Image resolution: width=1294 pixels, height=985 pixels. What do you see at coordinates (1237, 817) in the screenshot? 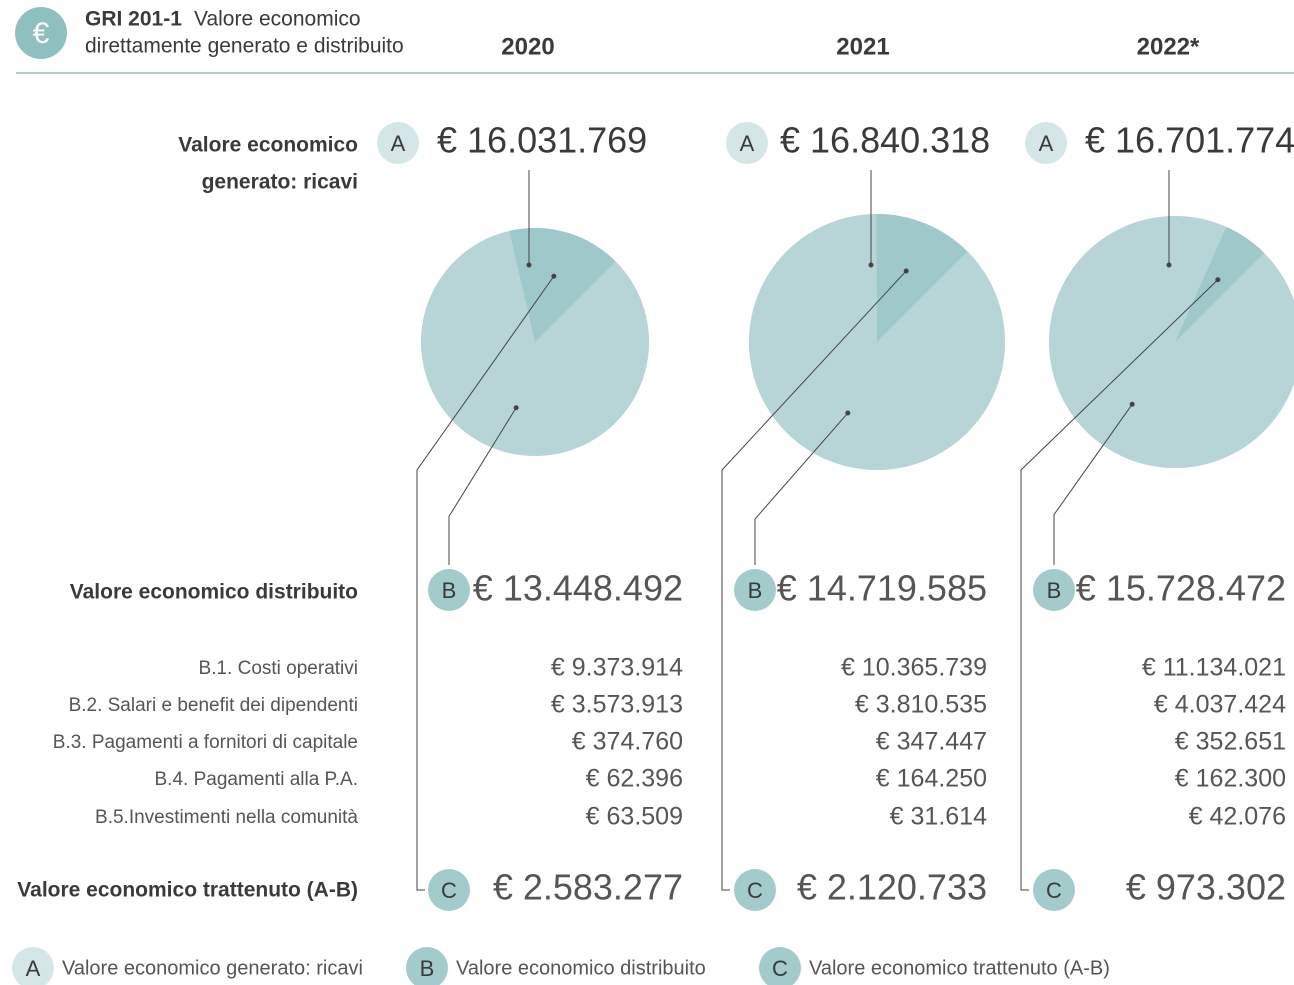
I see `breakdown-value: € 42.076` at bounding box center [1237, 817].